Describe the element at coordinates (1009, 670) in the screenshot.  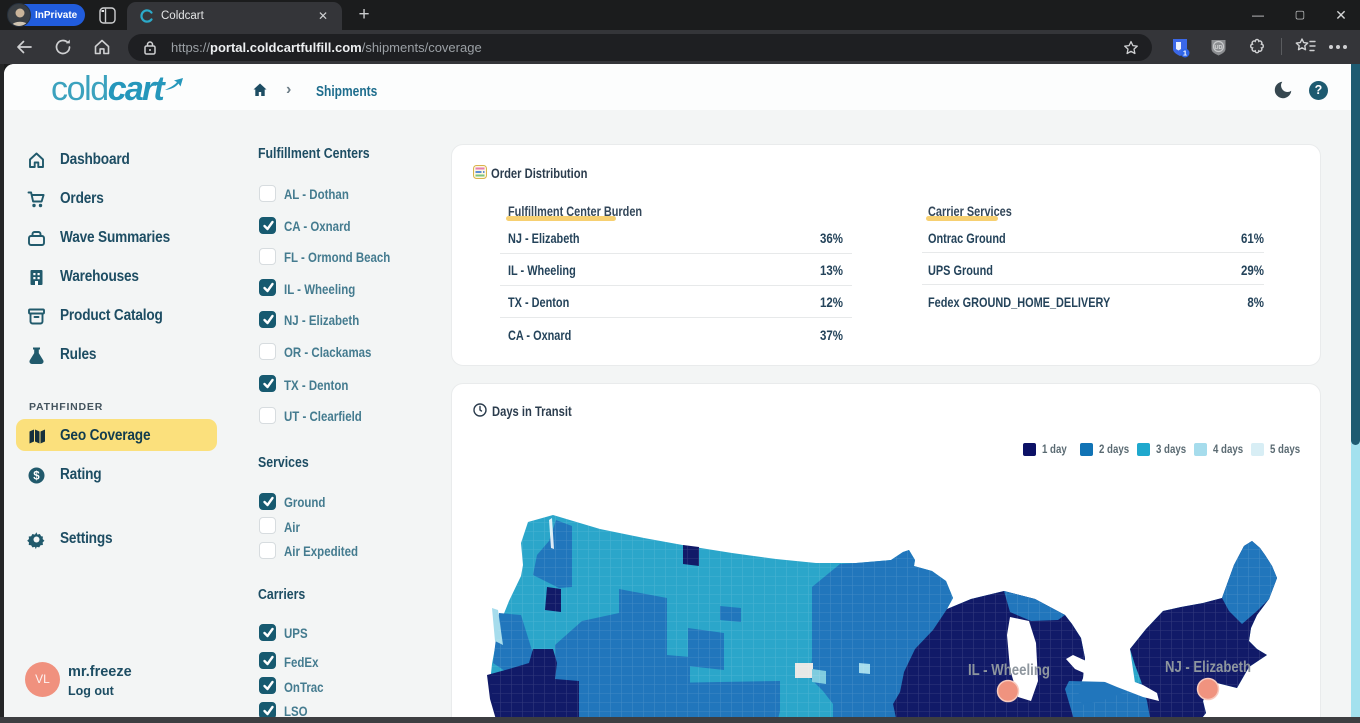
I see `svg-text: IL - Wheeling` at that location.